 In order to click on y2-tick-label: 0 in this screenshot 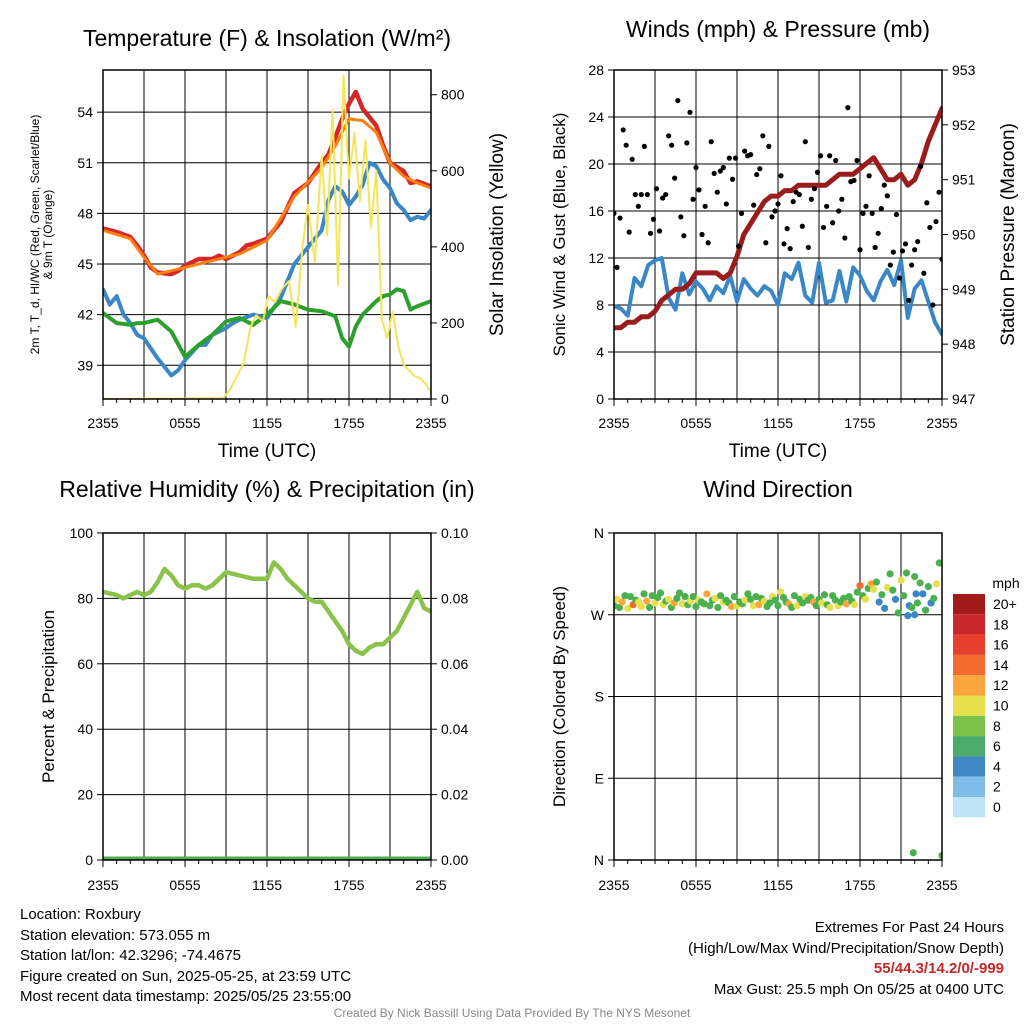, I will do `click(445, 399)`.